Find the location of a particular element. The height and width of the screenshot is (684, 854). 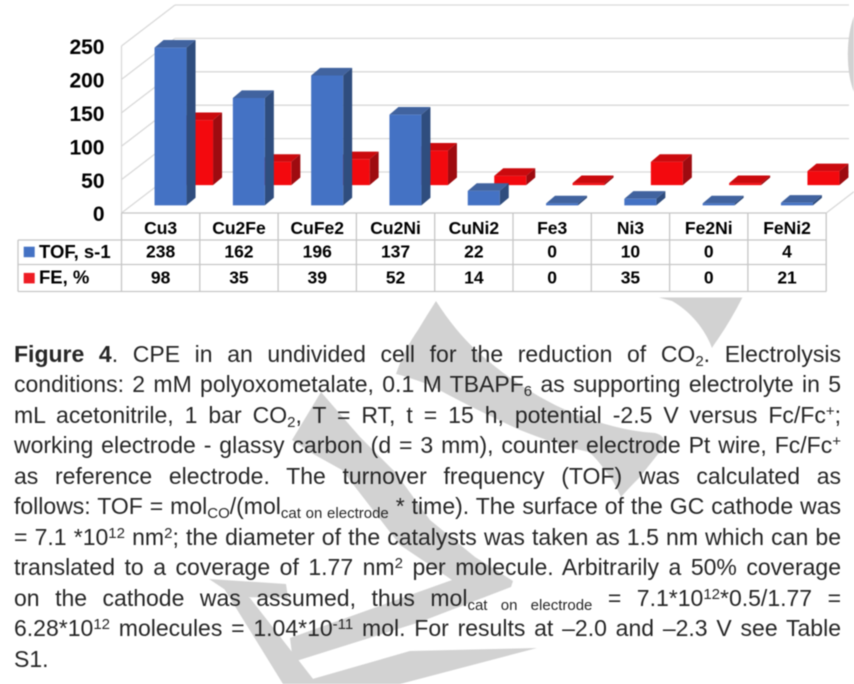

svg-text: 21 is located at coordinates (787, 278).